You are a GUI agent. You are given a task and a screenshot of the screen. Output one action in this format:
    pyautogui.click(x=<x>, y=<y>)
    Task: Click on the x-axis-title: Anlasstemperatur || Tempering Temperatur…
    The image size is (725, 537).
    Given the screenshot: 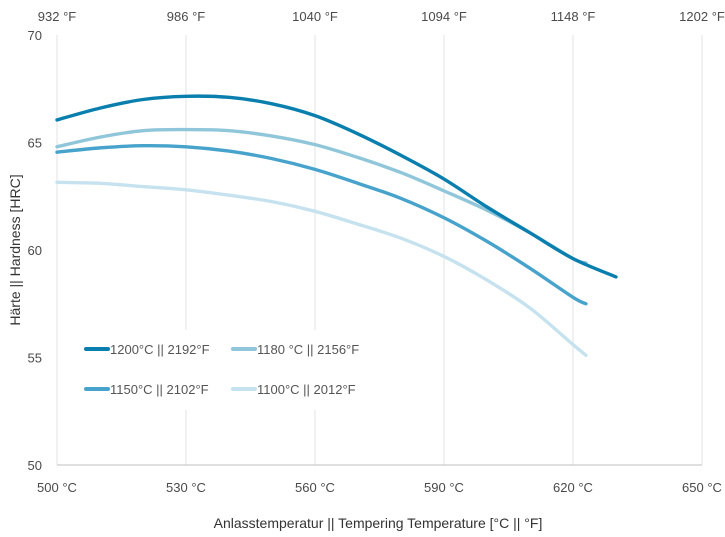 What is the action you would take?
    pyautogui.click(x=378, y=523)
    